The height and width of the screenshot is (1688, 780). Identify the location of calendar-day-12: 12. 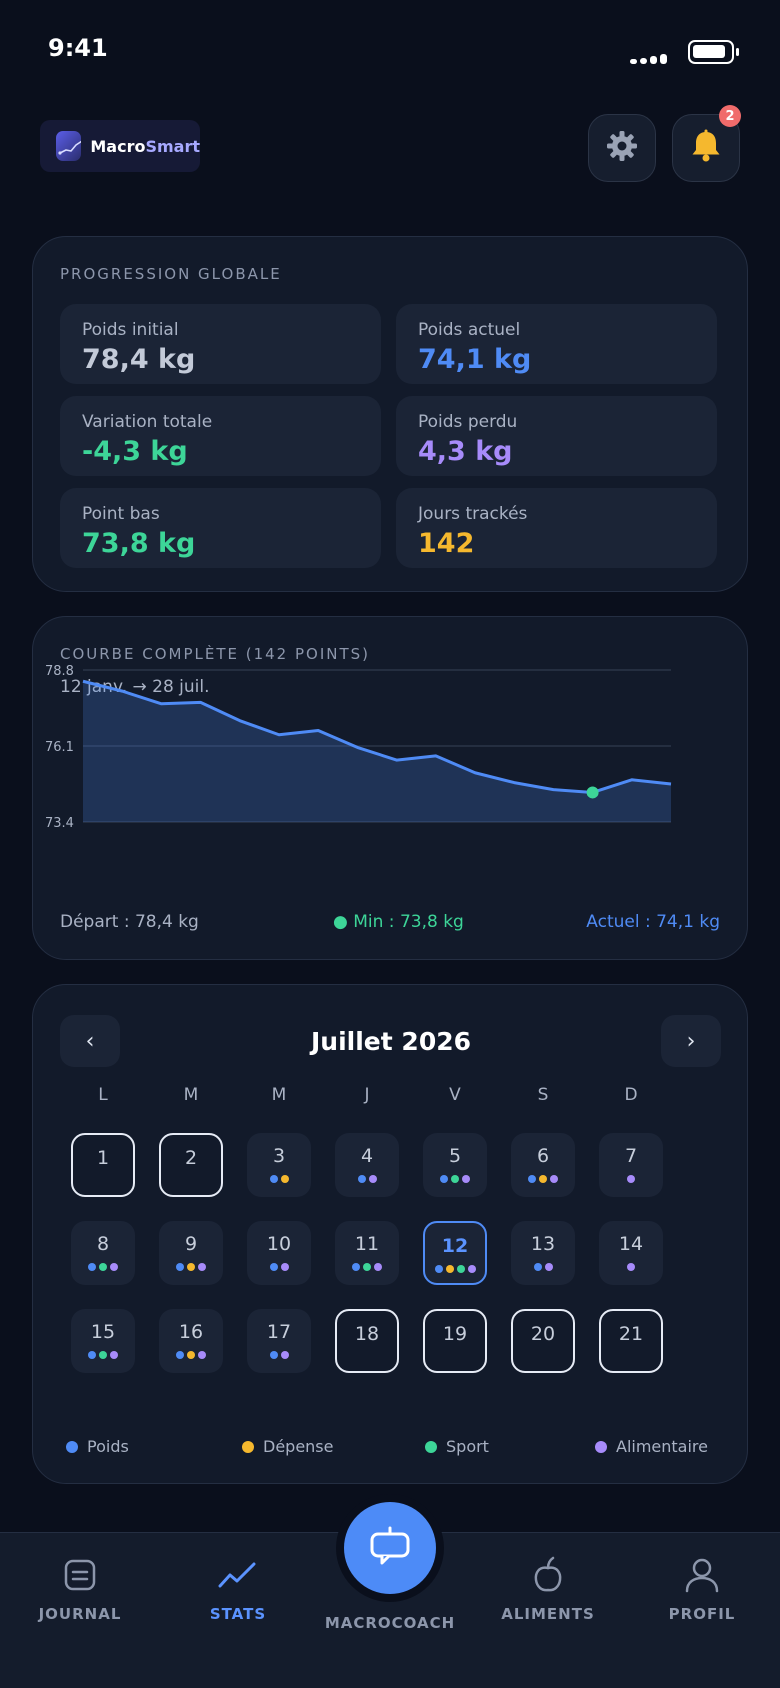
(455, 1253).